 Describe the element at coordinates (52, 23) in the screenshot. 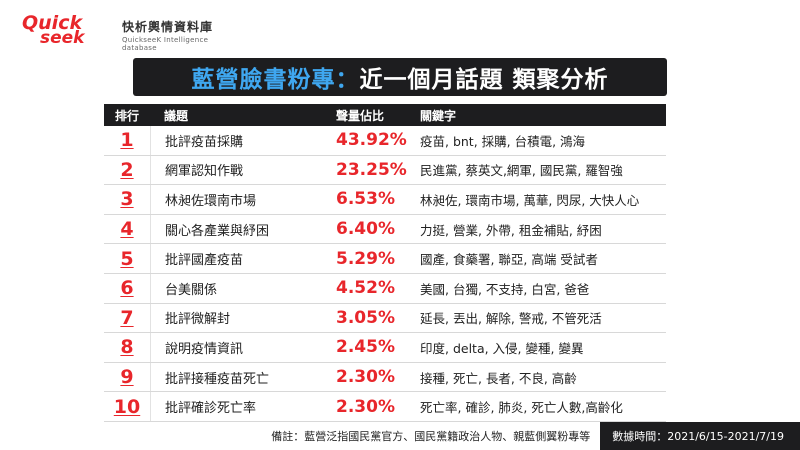

I see `logo-quick-text: Quick` at that location.